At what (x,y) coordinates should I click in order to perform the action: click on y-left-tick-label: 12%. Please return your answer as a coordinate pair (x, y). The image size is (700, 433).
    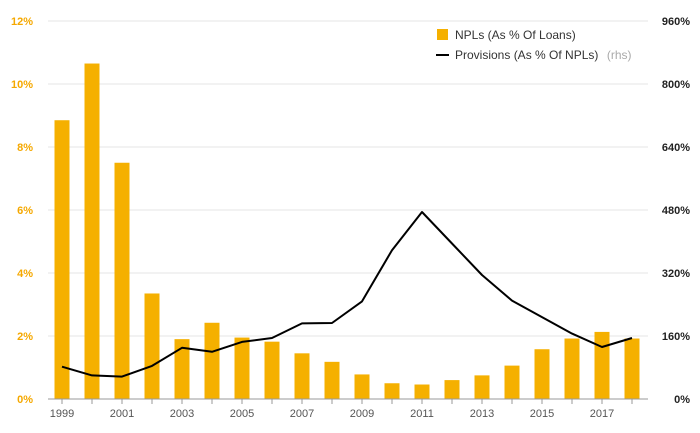
    Looking at the image, I should click on (22, 22).